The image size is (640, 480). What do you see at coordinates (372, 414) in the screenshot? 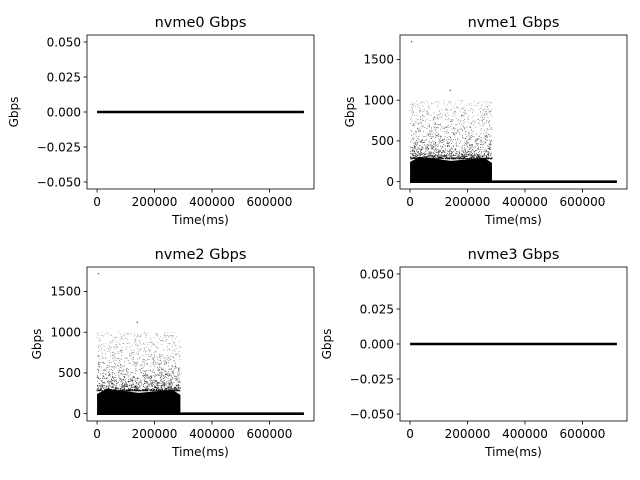
I see `y-tick-label: −0.050` at bounding box center [372, 414].